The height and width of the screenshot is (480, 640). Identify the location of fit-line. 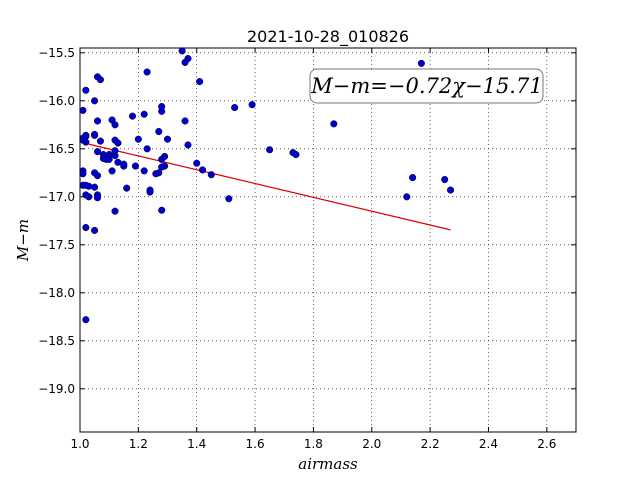
(266, 186).